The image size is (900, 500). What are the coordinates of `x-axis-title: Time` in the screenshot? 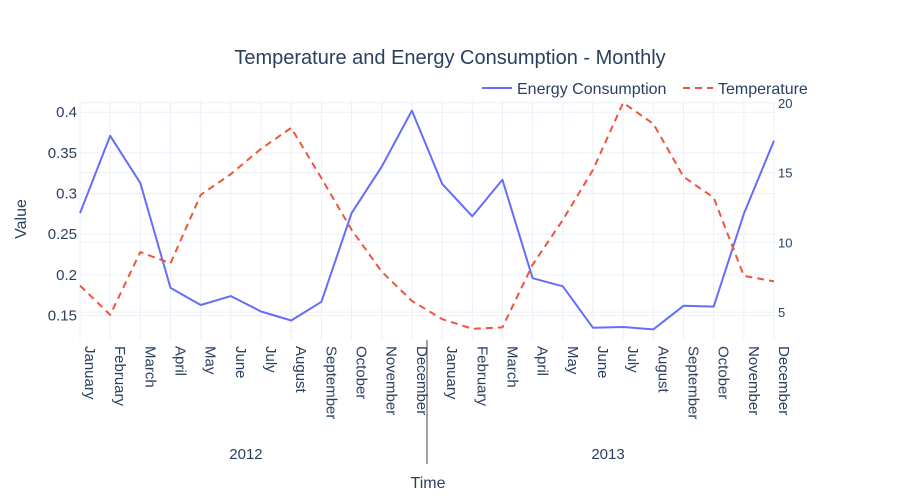 It's located at (428, 483).